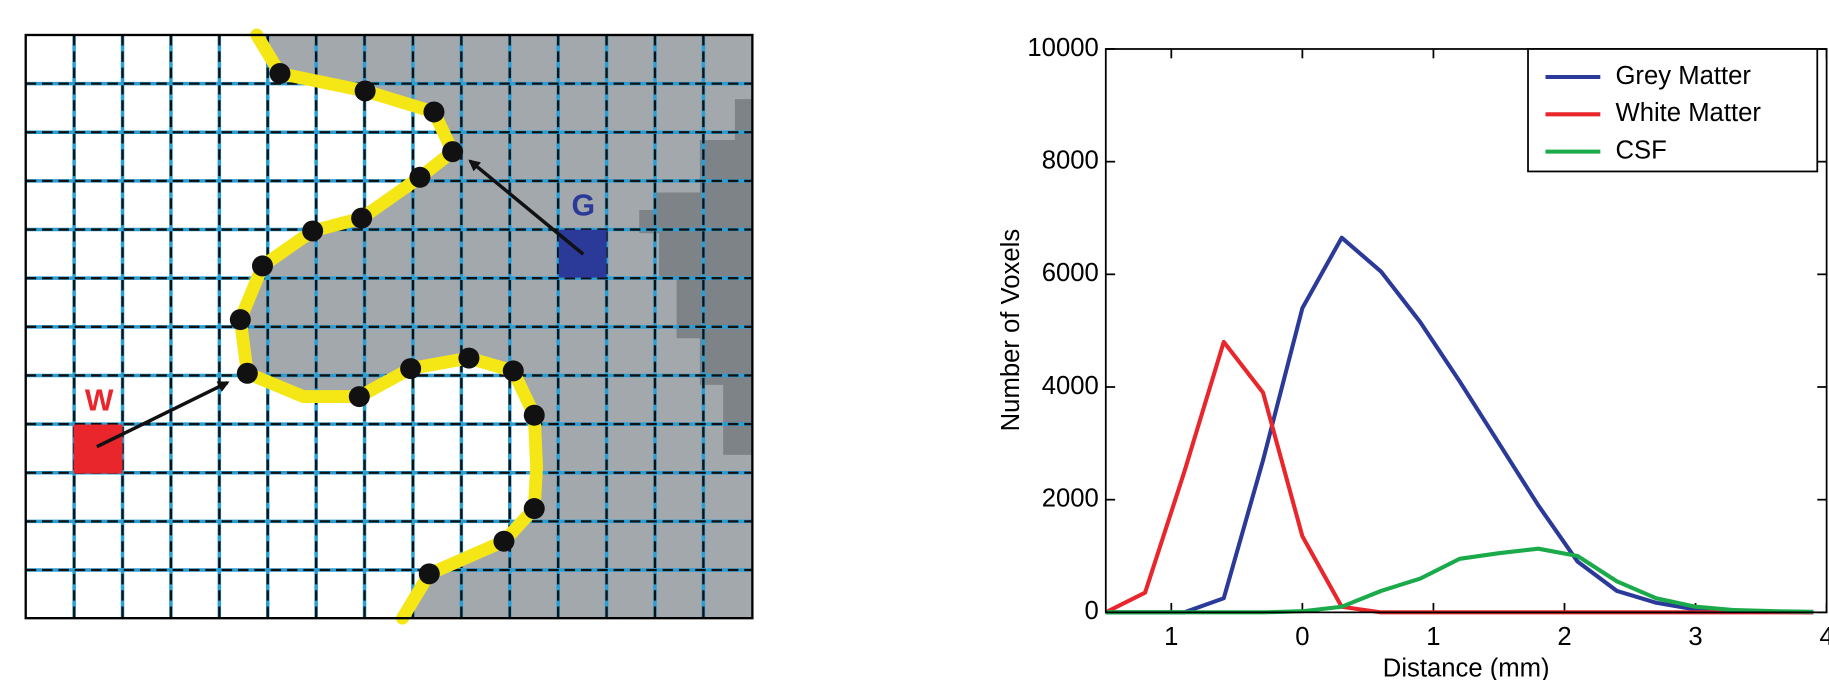 This screenshot has height=680, width=1829. I want to click on x-axis-label: Distance (mm), so click(1466, 667).